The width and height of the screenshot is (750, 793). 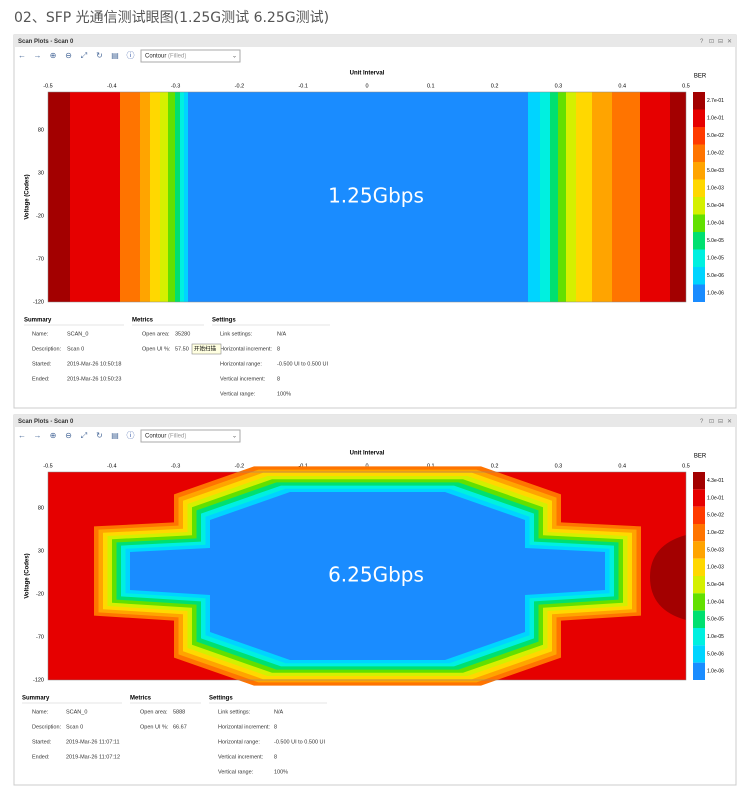 What do you see at coordinates (41, 551) in the screenshot?
I see `y-tick-label: 30` at bounding box center [41, 551].